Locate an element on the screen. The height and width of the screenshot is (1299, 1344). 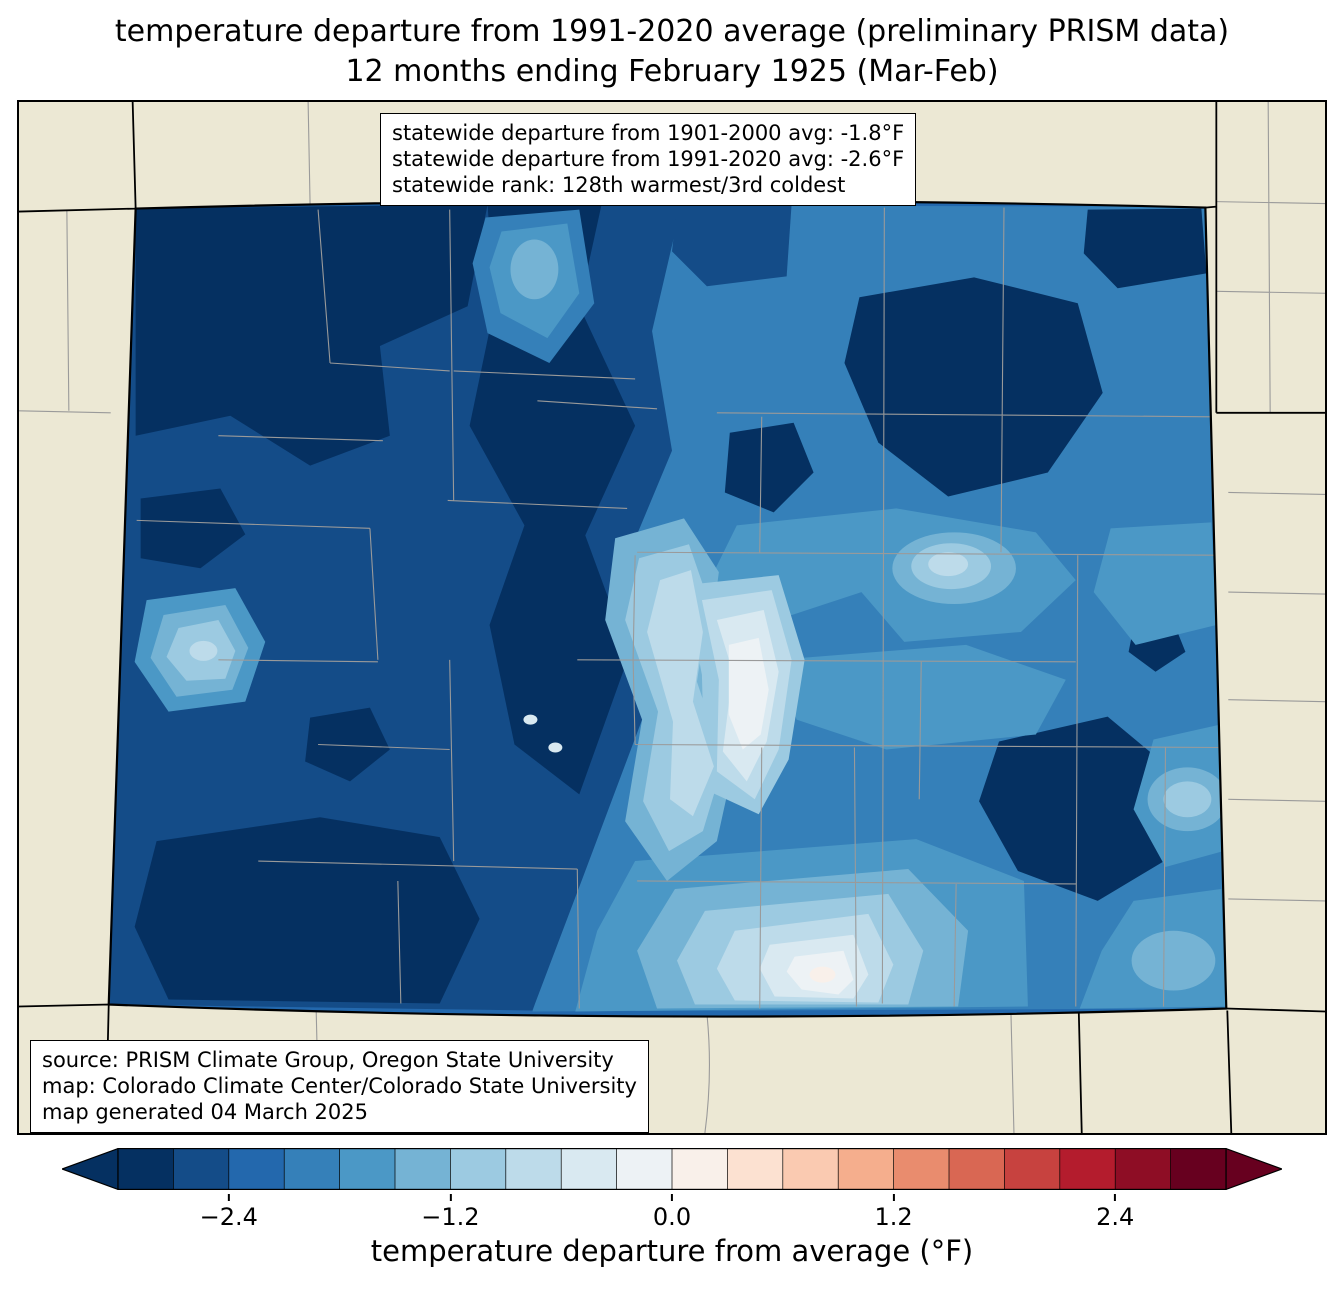
tick-label: −1.2 is located at coordinates (450, 1217).